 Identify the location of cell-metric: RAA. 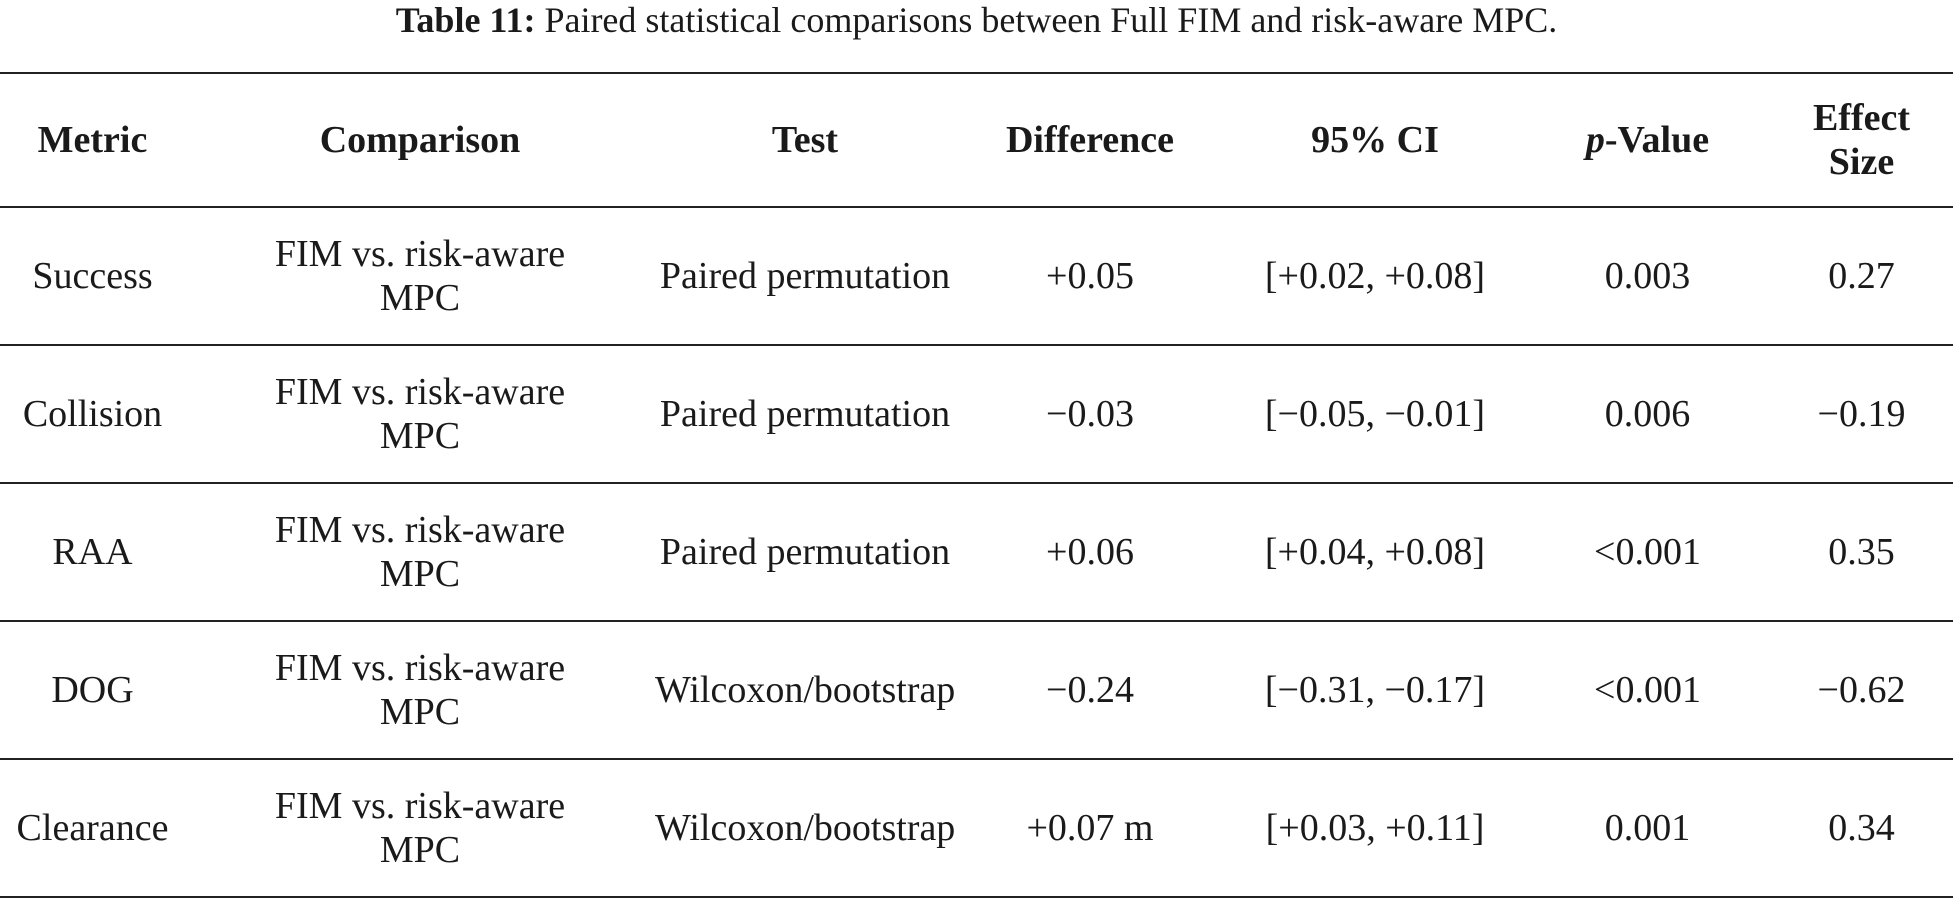
(92, 552).